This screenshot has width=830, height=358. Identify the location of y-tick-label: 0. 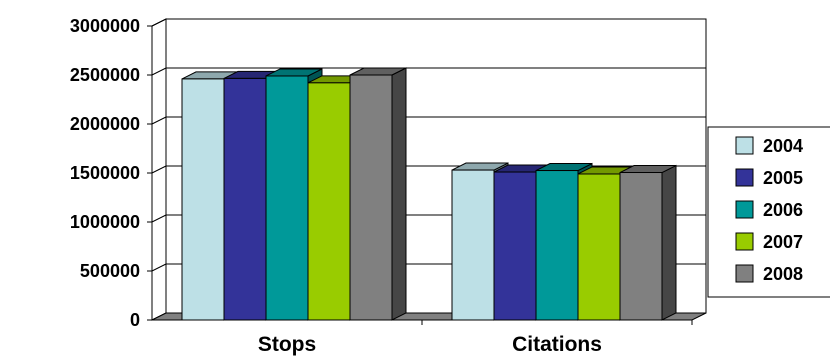
(135, 320).